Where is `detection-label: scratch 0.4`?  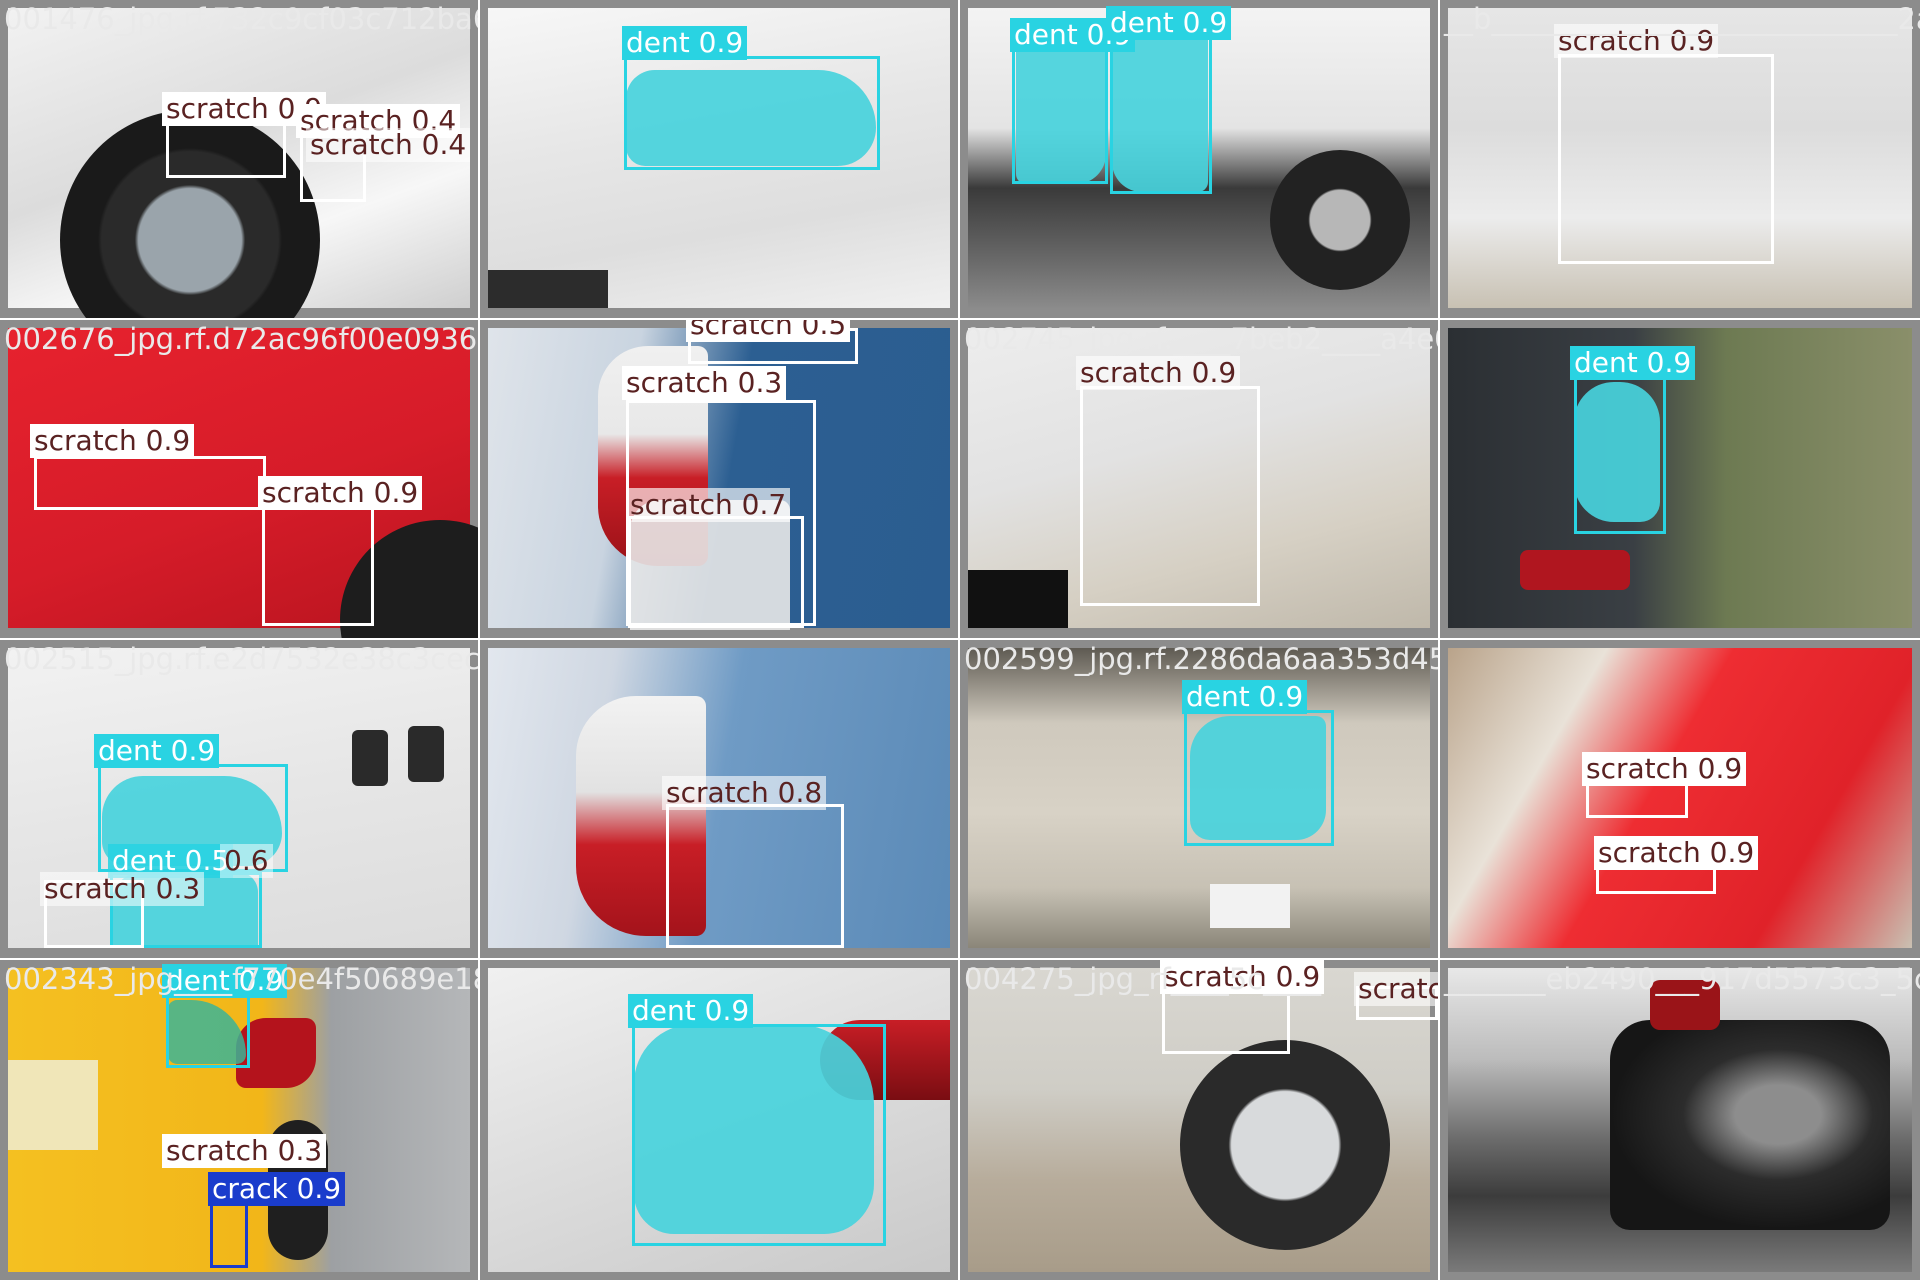
detection-label: scratch 0.4 is located at coordinates (388, 145).